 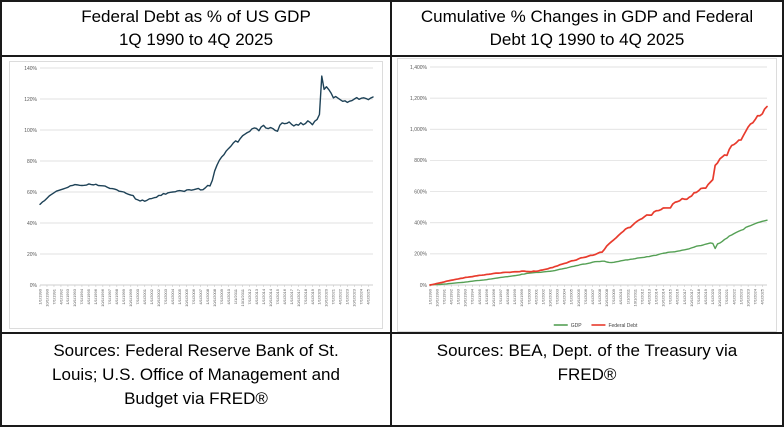 What do you see at coordinates (571, 296) in the screenshot?
I see `svg-text: 1/1/2005` at bounding box center [571, 296].